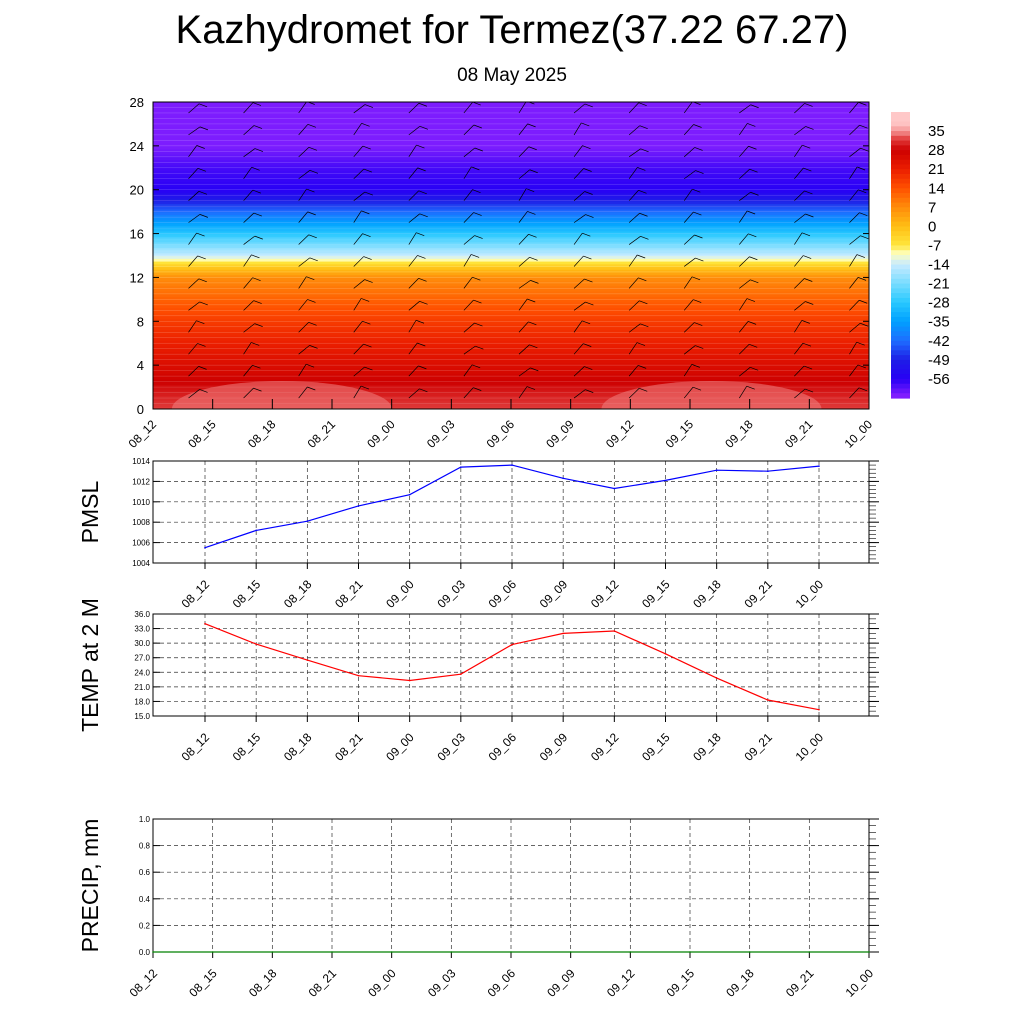 The height and width of the screenshot is (1024, 1024). I want to click on x-tick-label: 08_15, so click(247, 747).